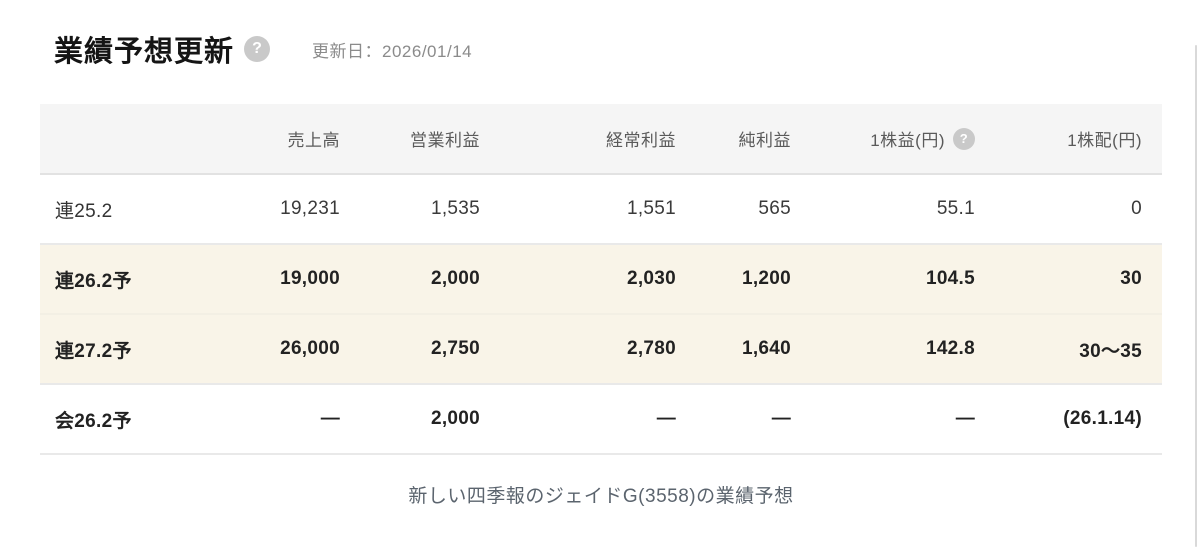 The height and width of the screenshot is (560, 1200). I want to click on cell-dividend: 30〜35, so click(1068, 349).